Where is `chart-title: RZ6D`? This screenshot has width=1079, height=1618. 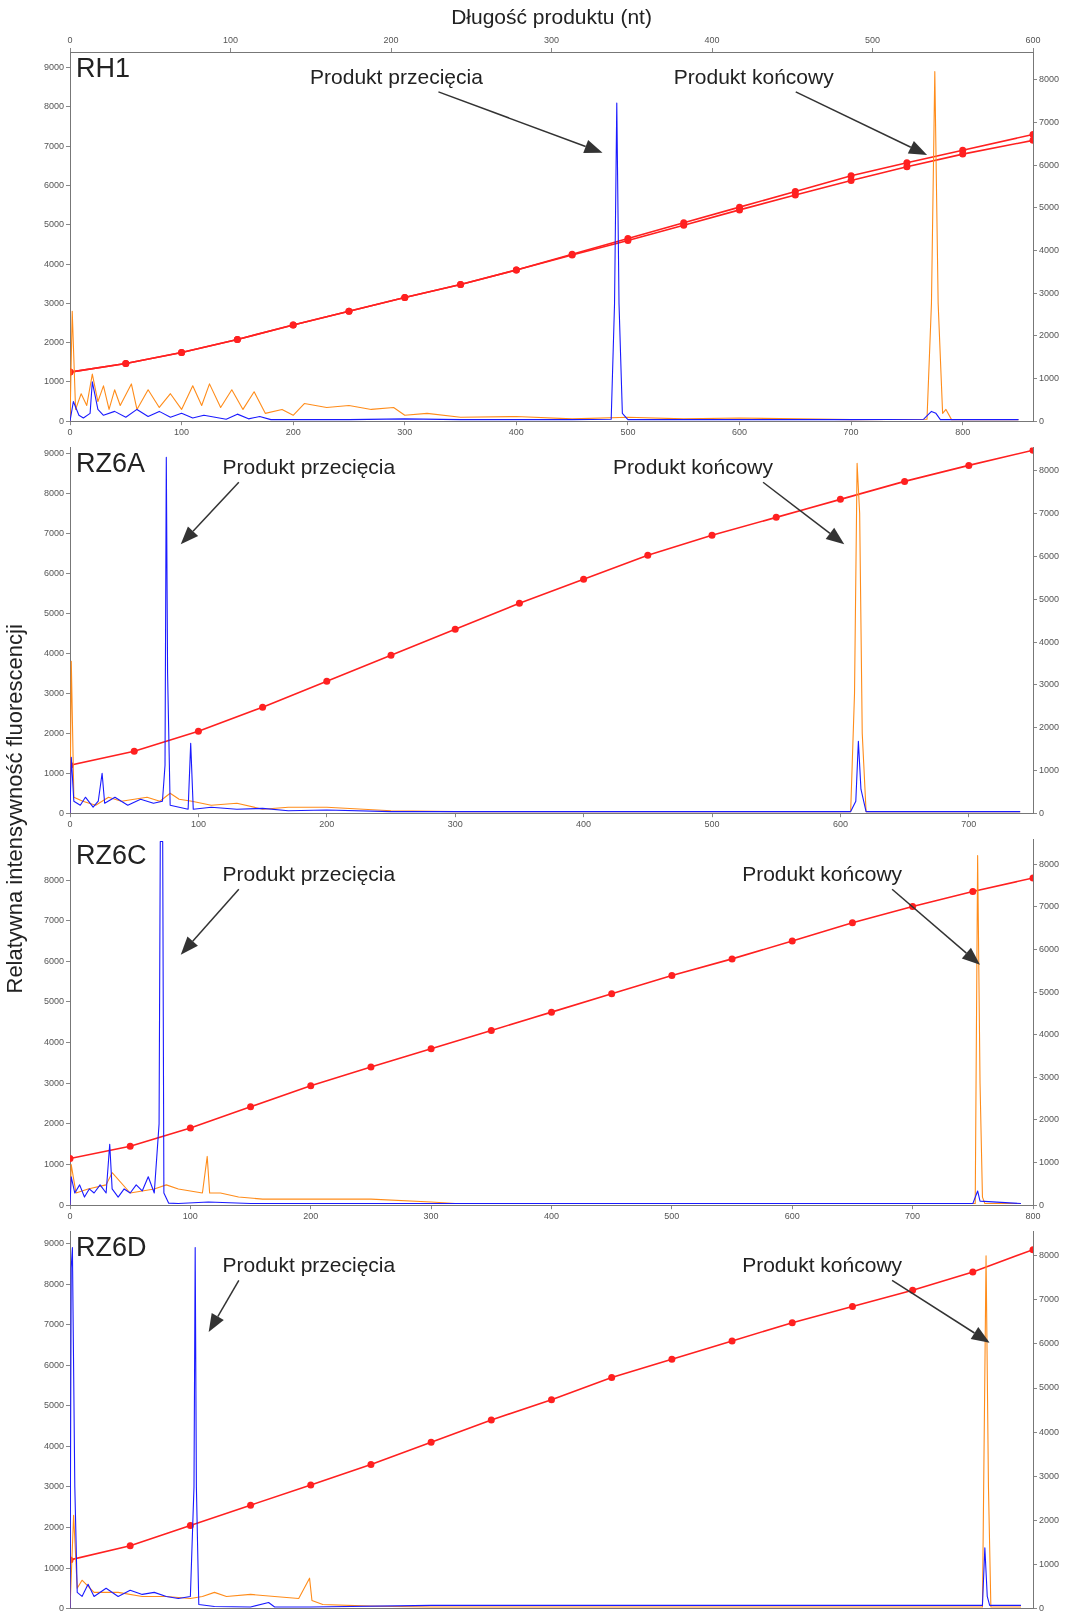
chart-title: RZ6D is located at coordinates (111, 1247).